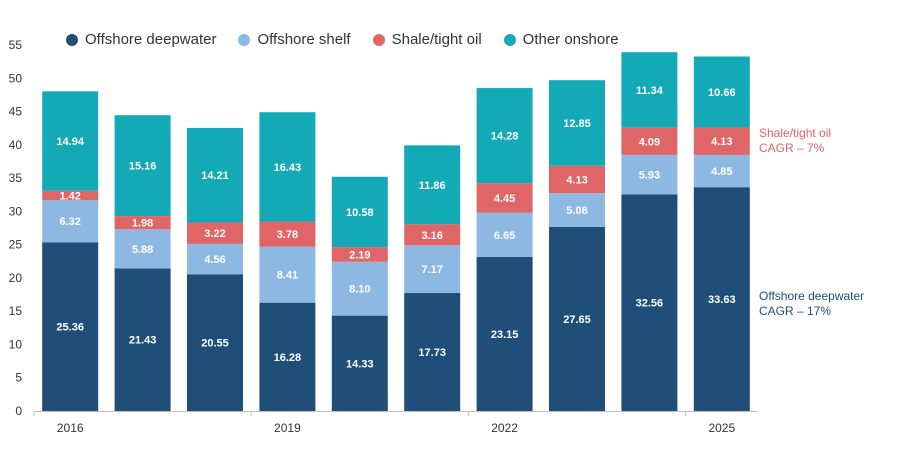 This screenshot has height=455, width=912. What do you see at coordinates (812, 296) in the screenshot?
I see `annotation-deepwater-line1: Offshore deepwater` at bounding box center [812, 296].